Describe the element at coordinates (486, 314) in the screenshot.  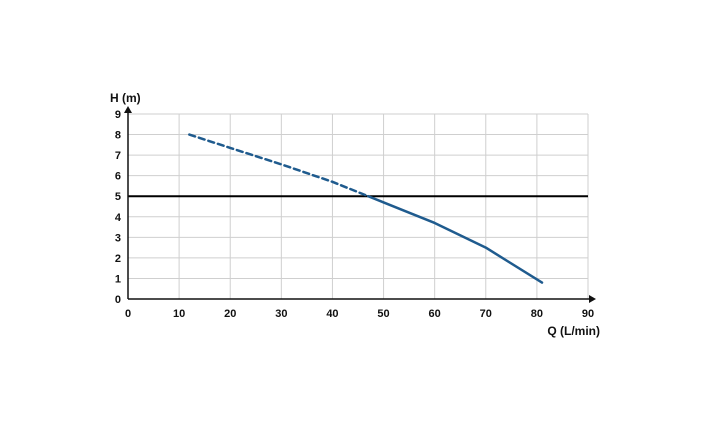
I see `x-tick-label: 70` at that location.